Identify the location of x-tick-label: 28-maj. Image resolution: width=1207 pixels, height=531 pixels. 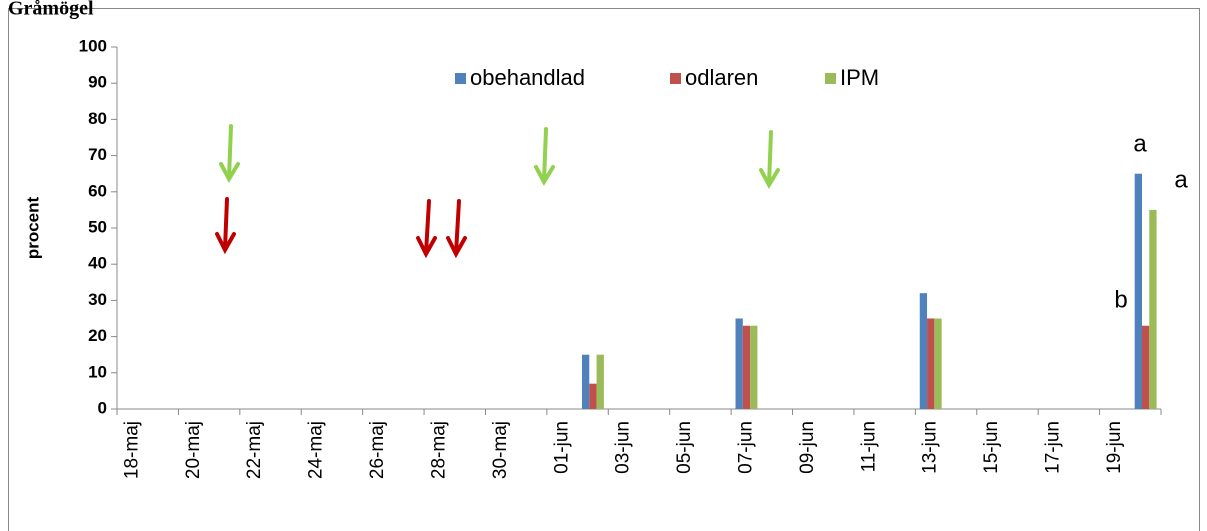
(438, 450).